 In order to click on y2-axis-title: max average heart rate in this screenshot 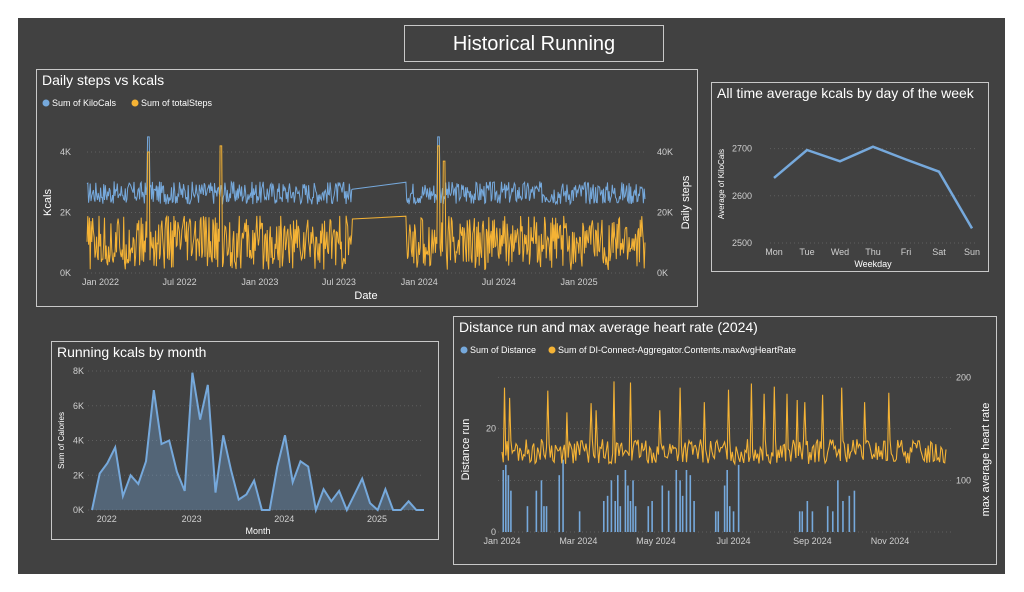, I will do `click(986, 460)`.